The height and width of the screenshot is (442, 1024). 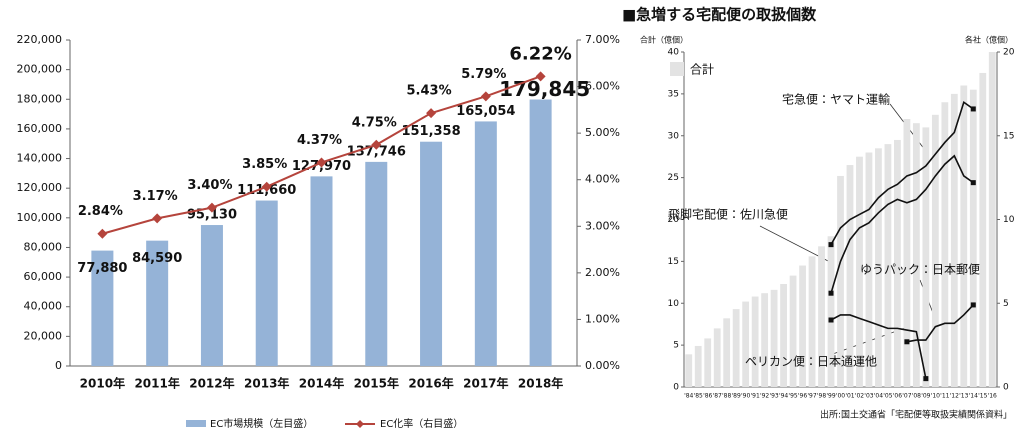 What do you see at coordinates (811, 396) in the screenshot?
I see `x-tick-label: '97` at bounding box center [811, 396].